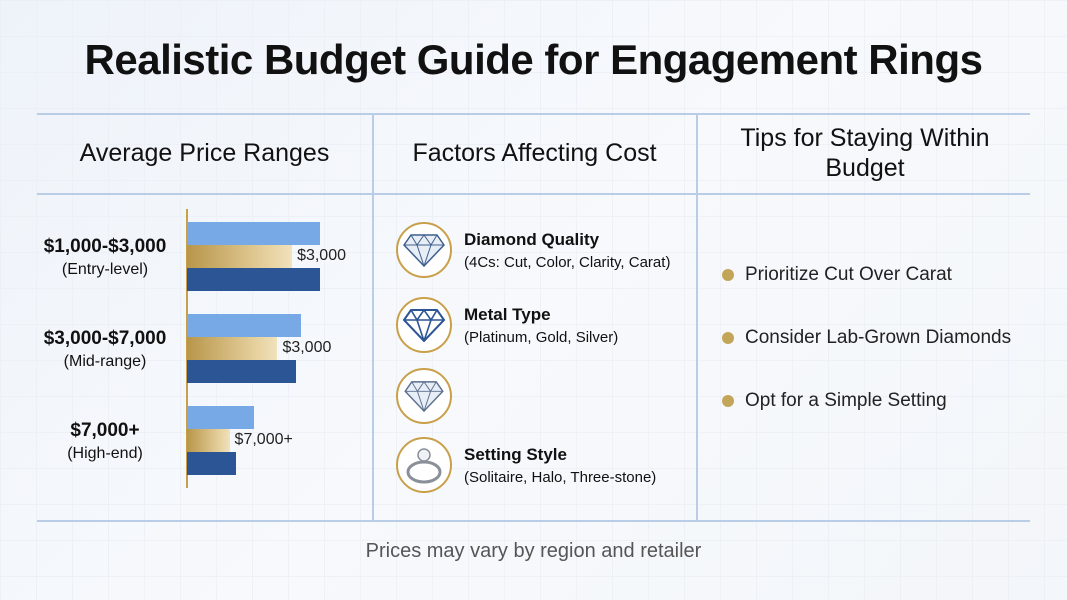 This screenshot has width=1067, height=600. What do you see at coordinates (105, 257) in the screenshot?
I see `price-category: $1,000-$3,000 (Entry-level)` at bounding box center [105, 257].